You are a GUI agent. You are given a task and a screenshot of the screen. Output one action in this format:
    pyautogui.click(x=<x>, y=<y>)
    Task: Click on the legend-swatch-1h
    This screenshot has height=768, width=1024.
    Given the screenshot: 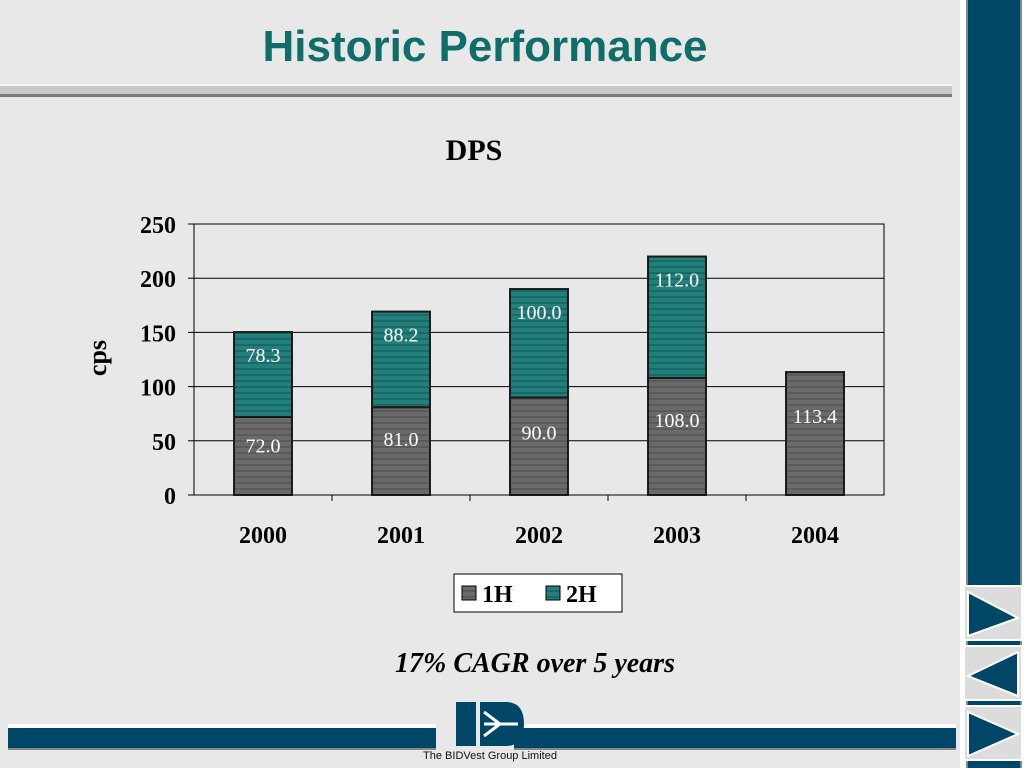 What is the action you would take?
    pyautogui.click(x=469, y=593)
    